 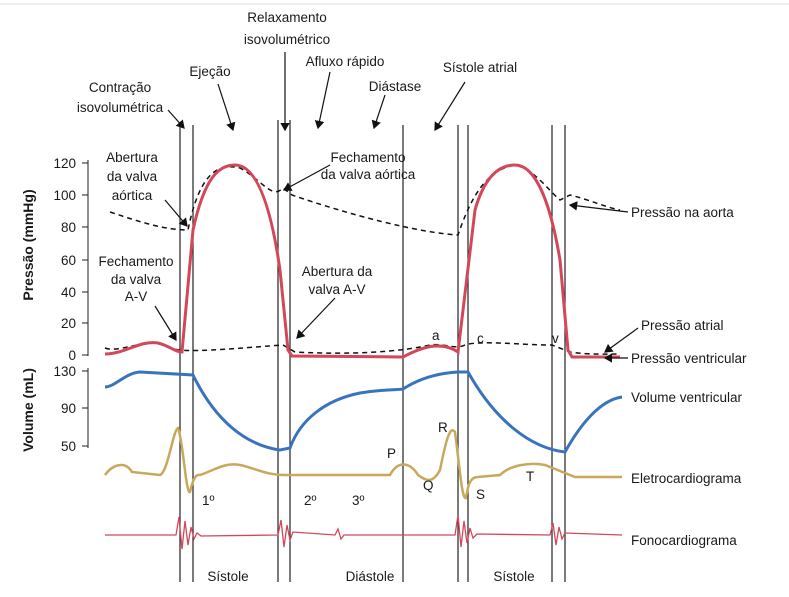 I want to click on label: isovolumétrico, so click(x=287, y=39).